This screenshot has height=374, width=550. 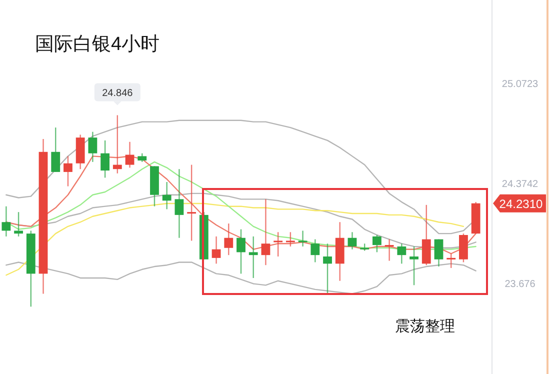 I want to click on text: 国际白银4小时, so click(x=97, y=44).